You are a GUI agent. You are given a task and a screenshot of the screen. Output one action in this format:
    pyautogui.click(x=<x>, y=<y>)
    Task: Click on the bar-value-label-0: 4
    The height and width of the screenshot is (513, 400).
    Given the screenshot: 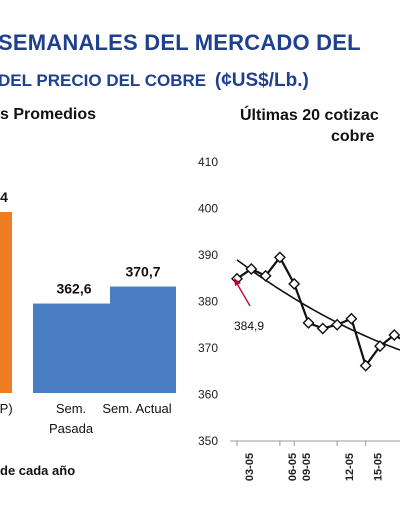 What is the action you would take?
    pyautogui.click(x=4, y=197)
    